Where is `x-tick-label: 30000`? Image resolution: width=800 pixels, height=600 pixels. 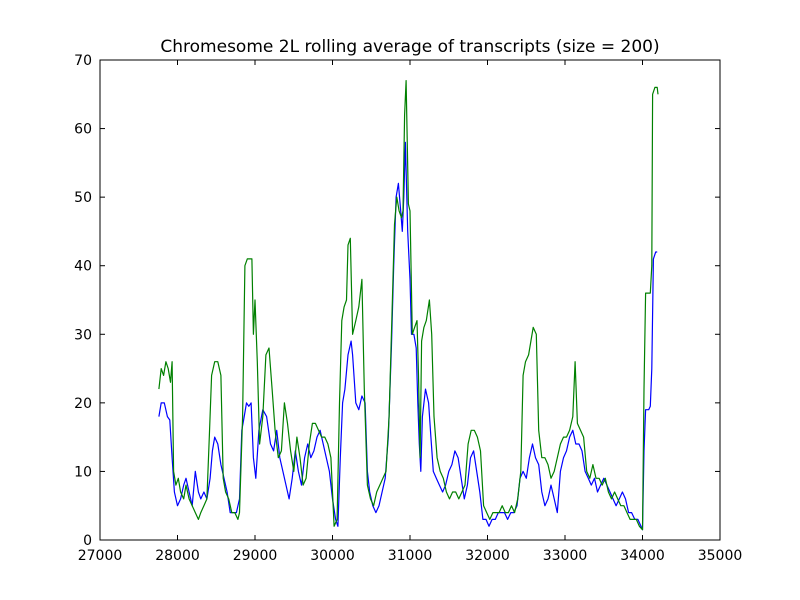 x-tick-label: 30000 is located at coordinates (332, 556).